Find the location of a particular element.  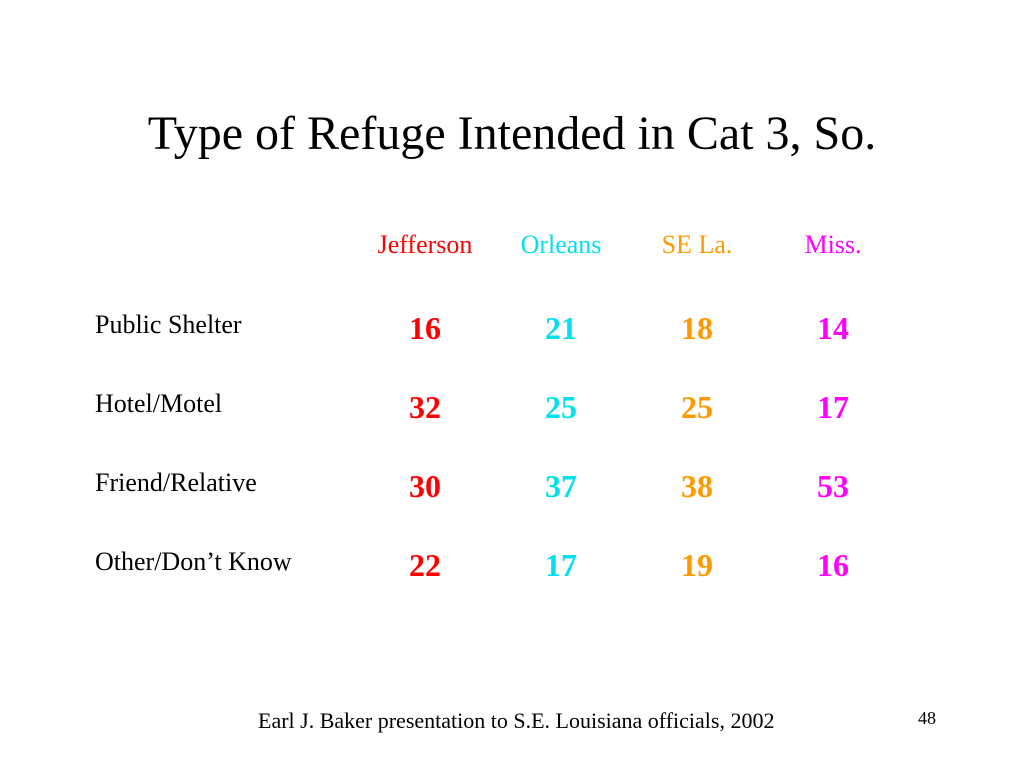

table-cell: 30 is located at coordinates (425, 486).